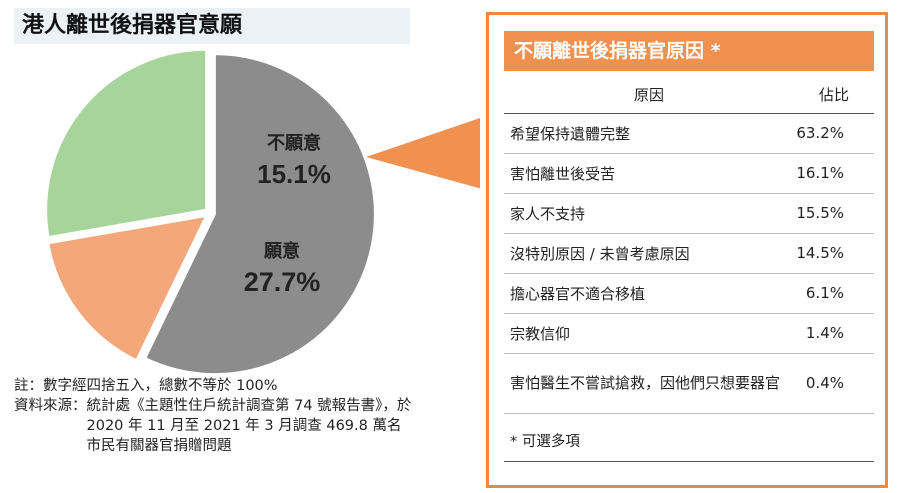  I want to click on pointer-triangle, so click(423, 153).